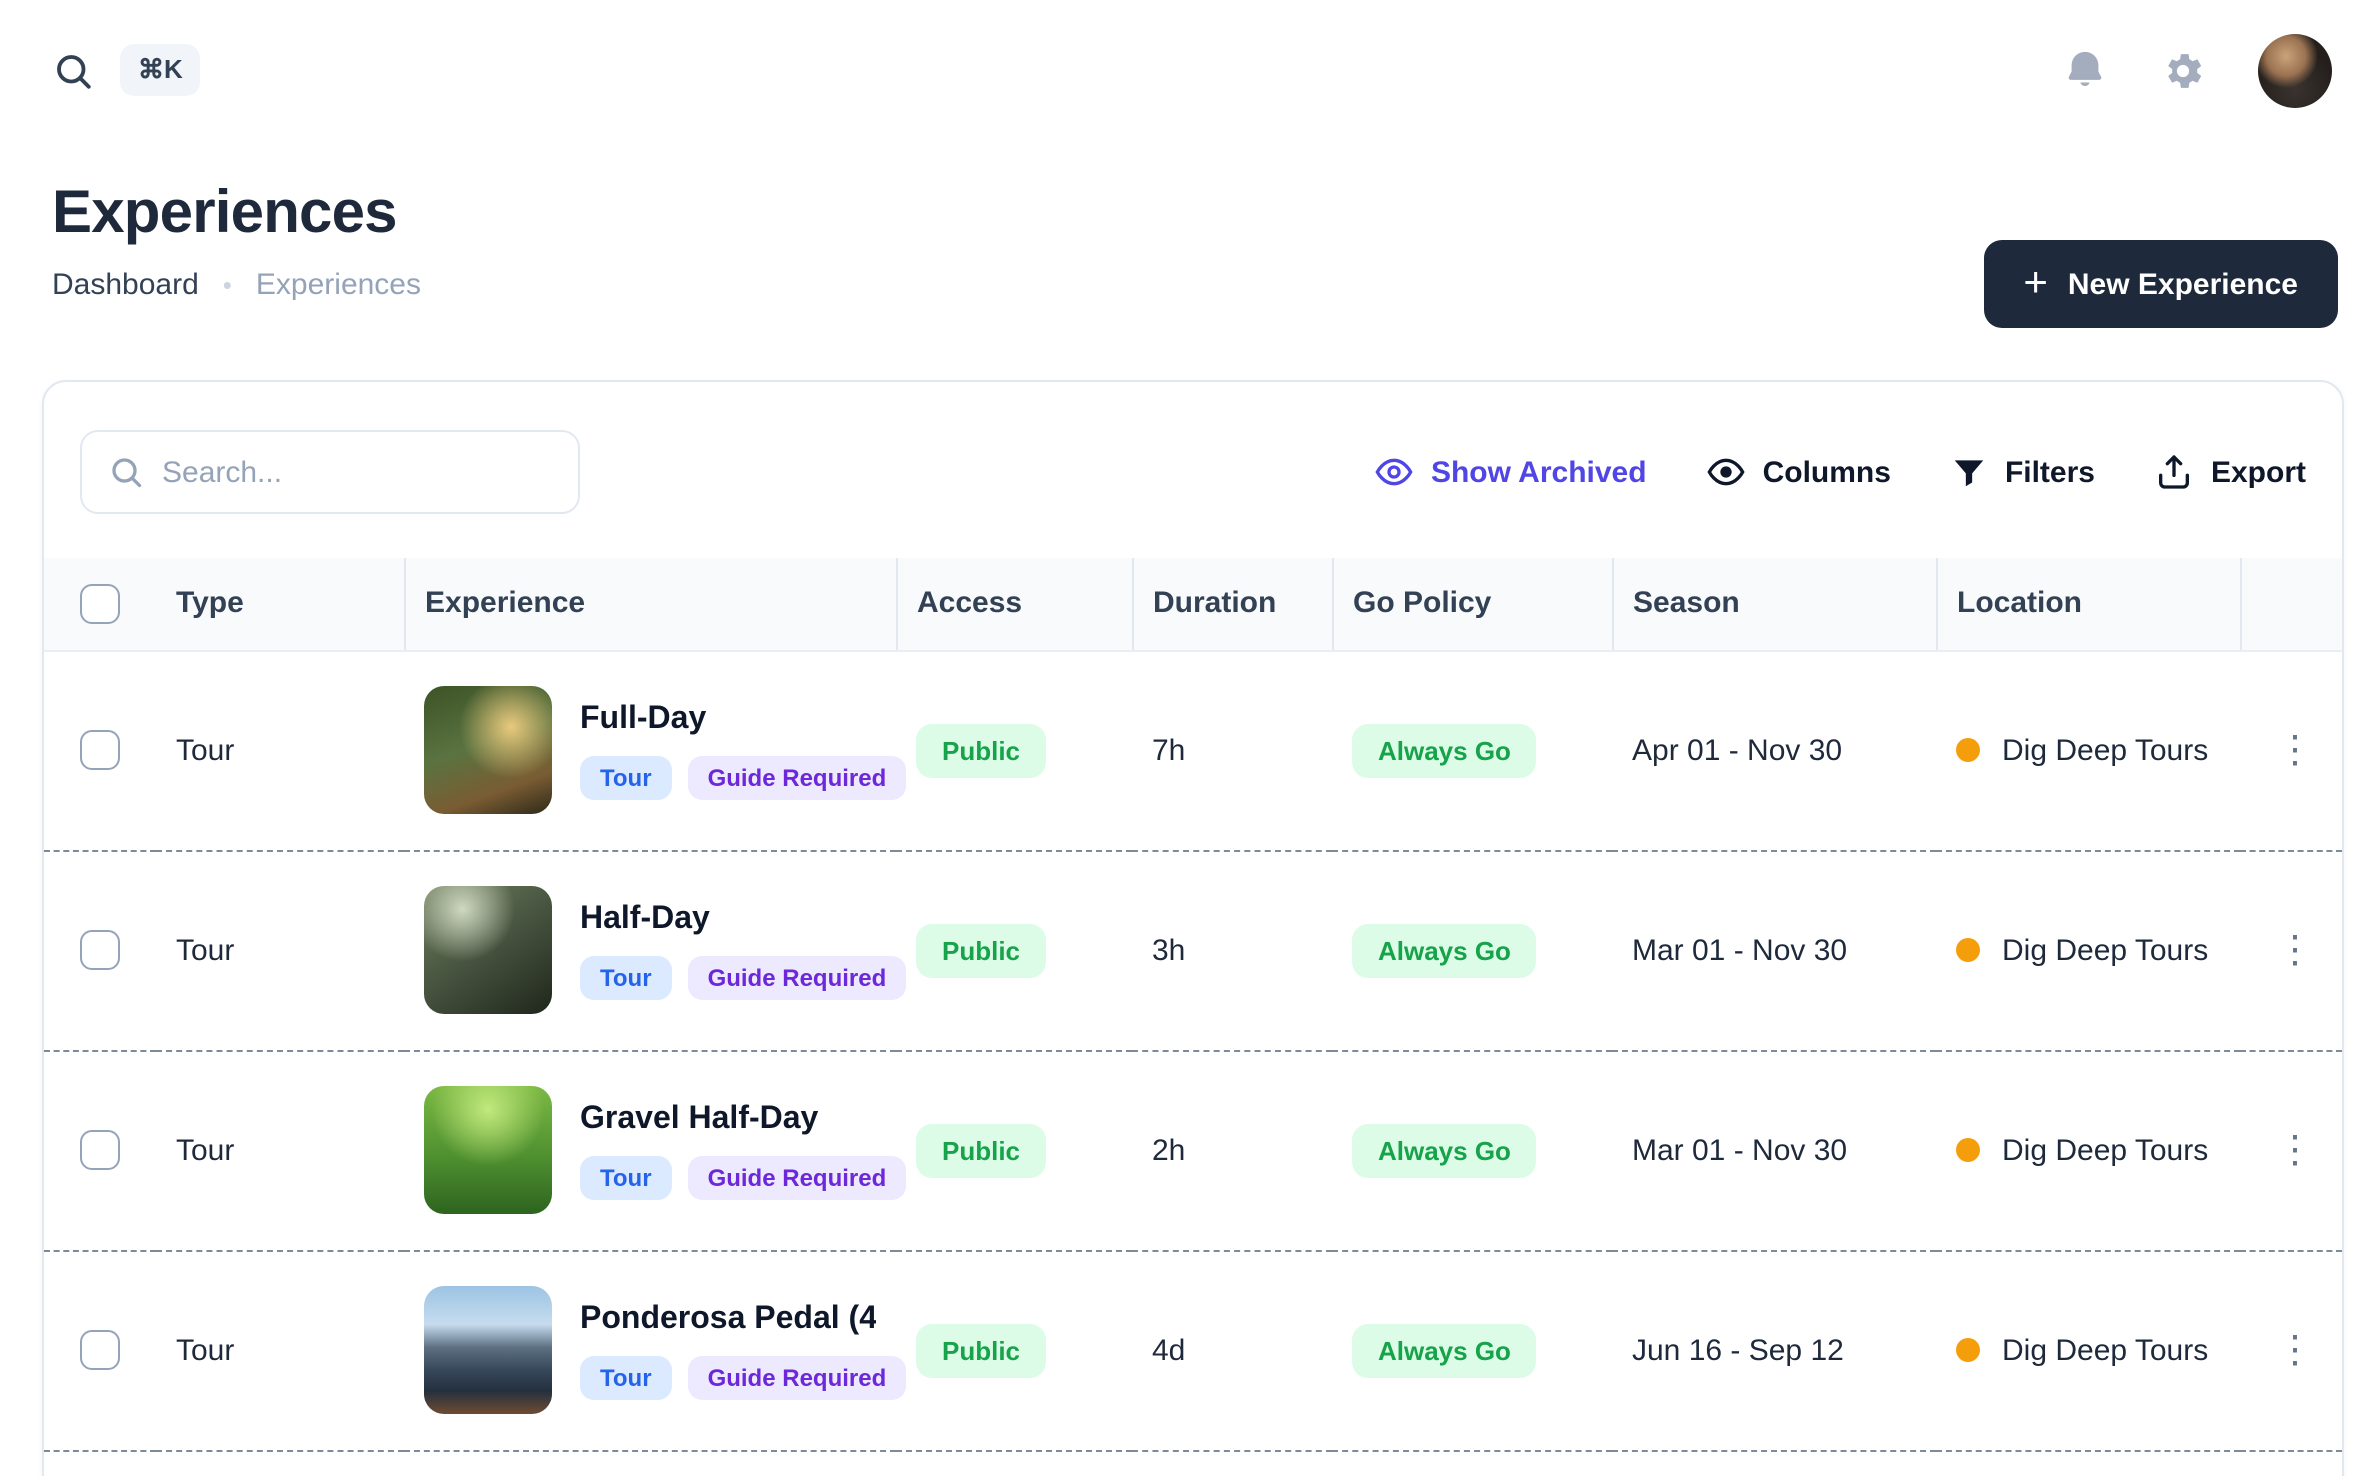  What do you see at coordinates (1472, 604) in the screenshot?
I see `column-header-go-policy: Go Policy` at bounding box center [1472, 604].